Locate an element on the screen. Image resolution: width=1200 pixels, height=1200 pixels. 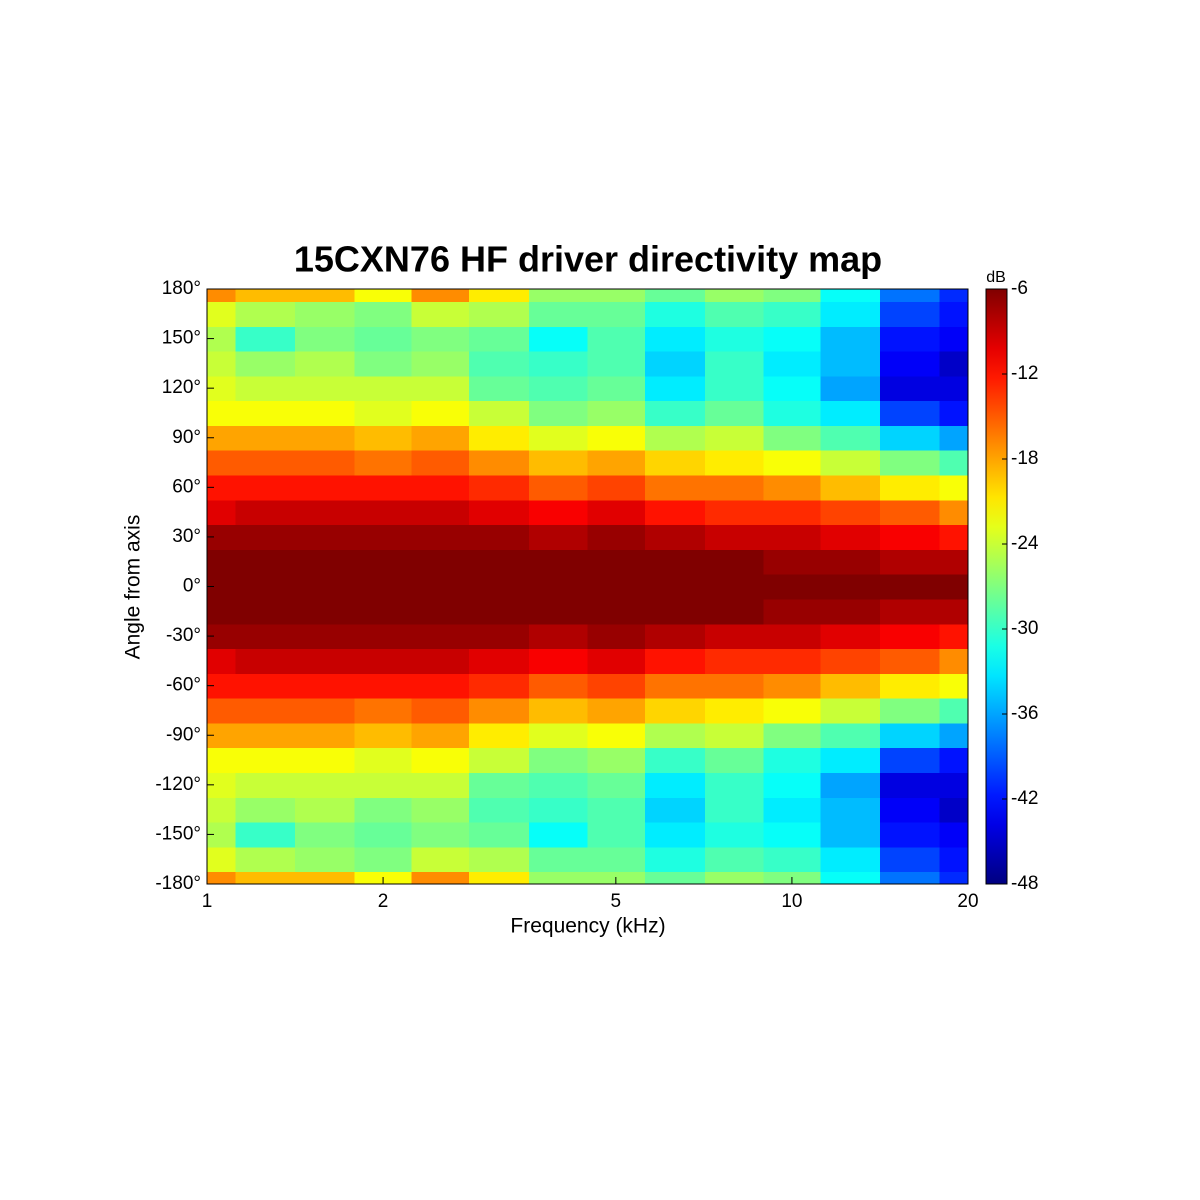
y-tick-label: 30° is located at coordinates (186, 536).